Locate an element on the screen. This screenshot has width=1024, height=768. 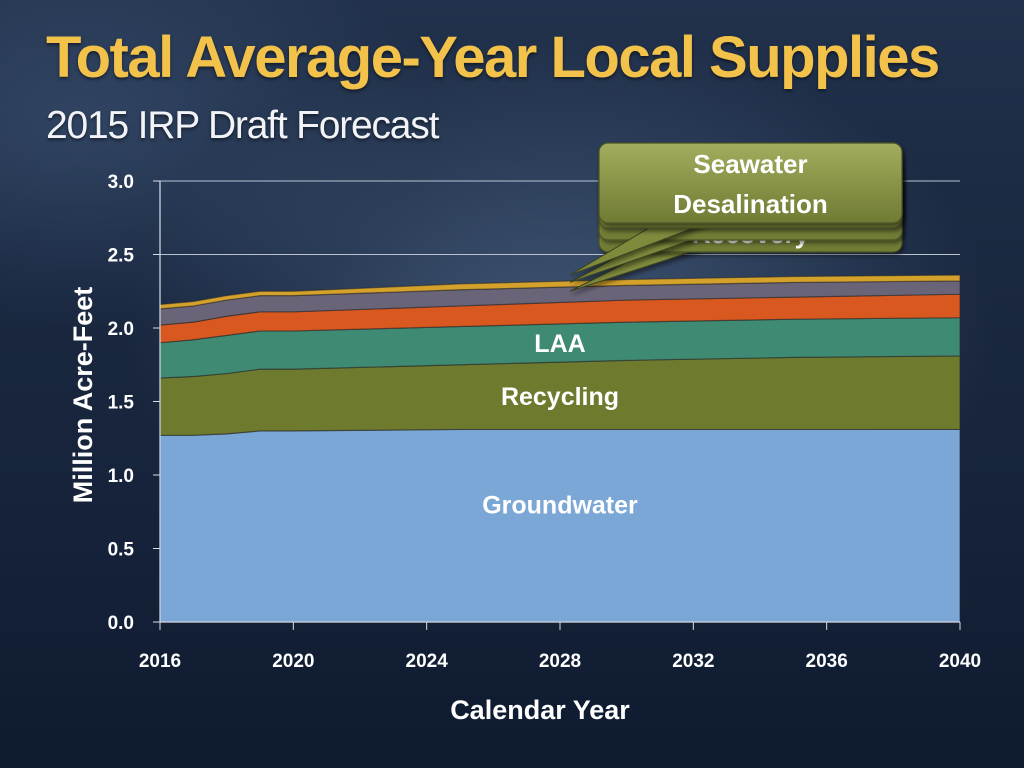
y-tick-label: 0.5 is located at coordinates (121, 550).